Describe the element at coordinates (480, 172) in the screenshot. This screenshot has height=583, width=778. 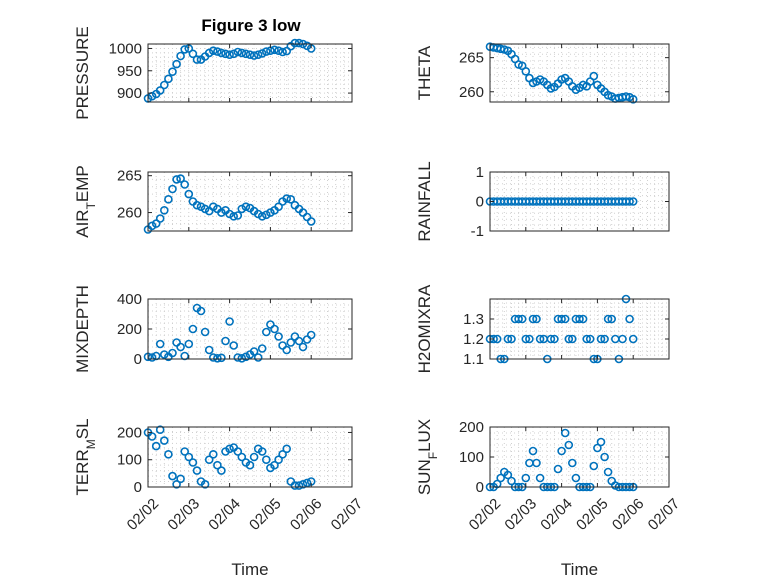
I see `y-tick-label: 1` at that location.